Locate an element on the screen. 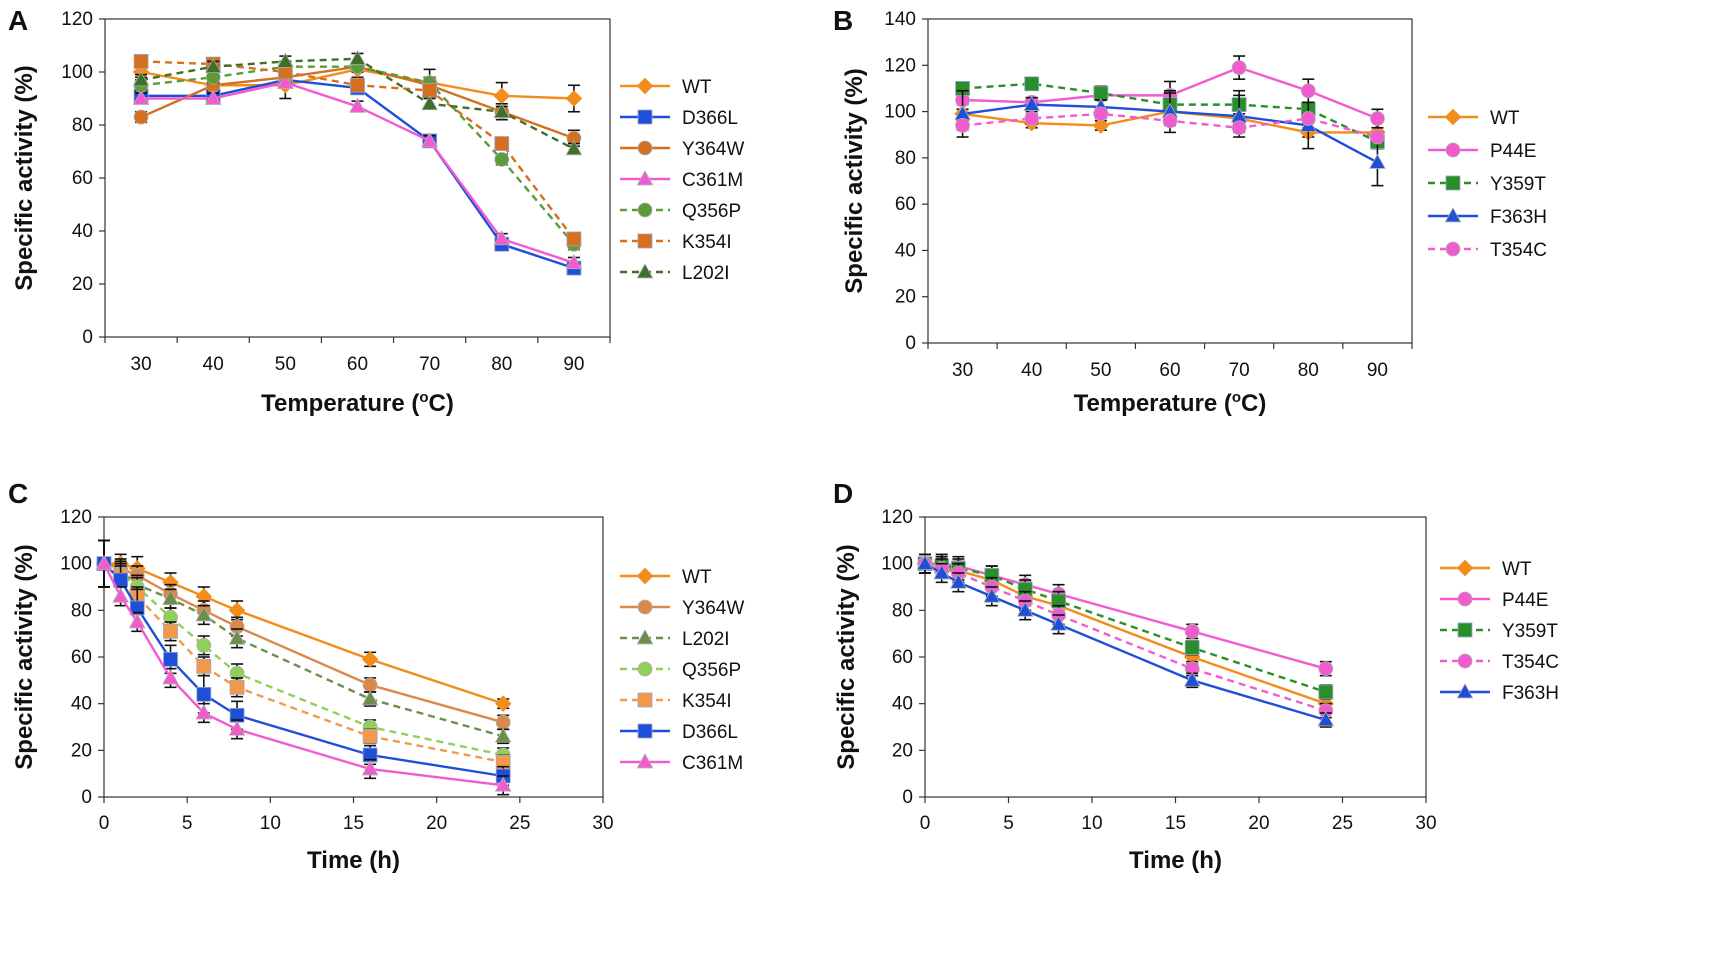 This screenshot has width=1712, height=961. panel-c-legend-marker-wt is located at coordinates (645, 576).